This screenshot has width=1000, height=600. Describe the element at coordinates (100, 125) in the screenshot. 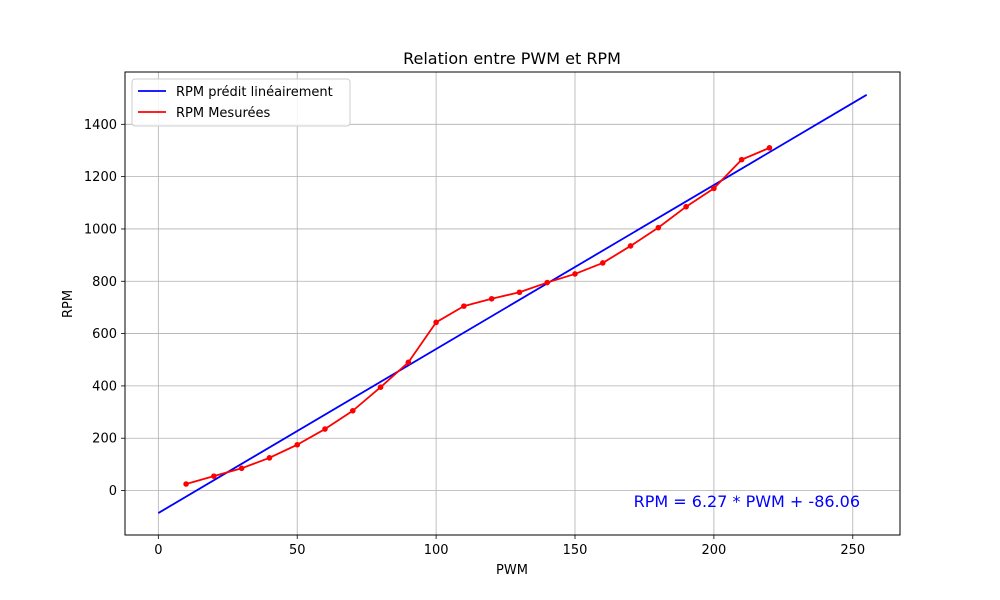

I see `y-tick-label: 1400` at that location.